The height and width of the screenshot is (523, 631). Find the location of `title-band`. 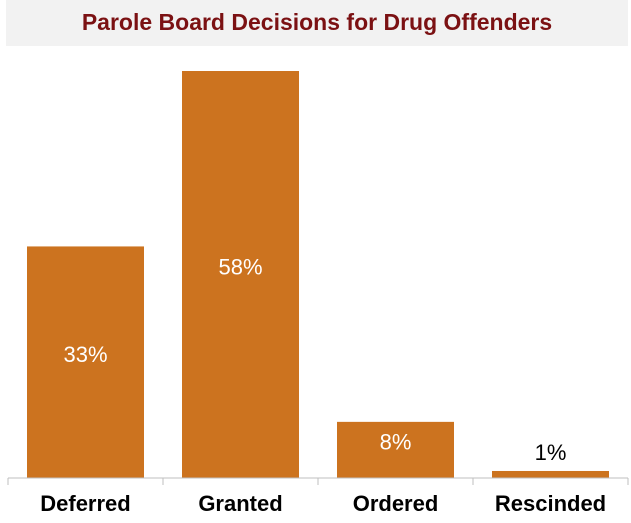

title-band is located at coordinates (317, 23).